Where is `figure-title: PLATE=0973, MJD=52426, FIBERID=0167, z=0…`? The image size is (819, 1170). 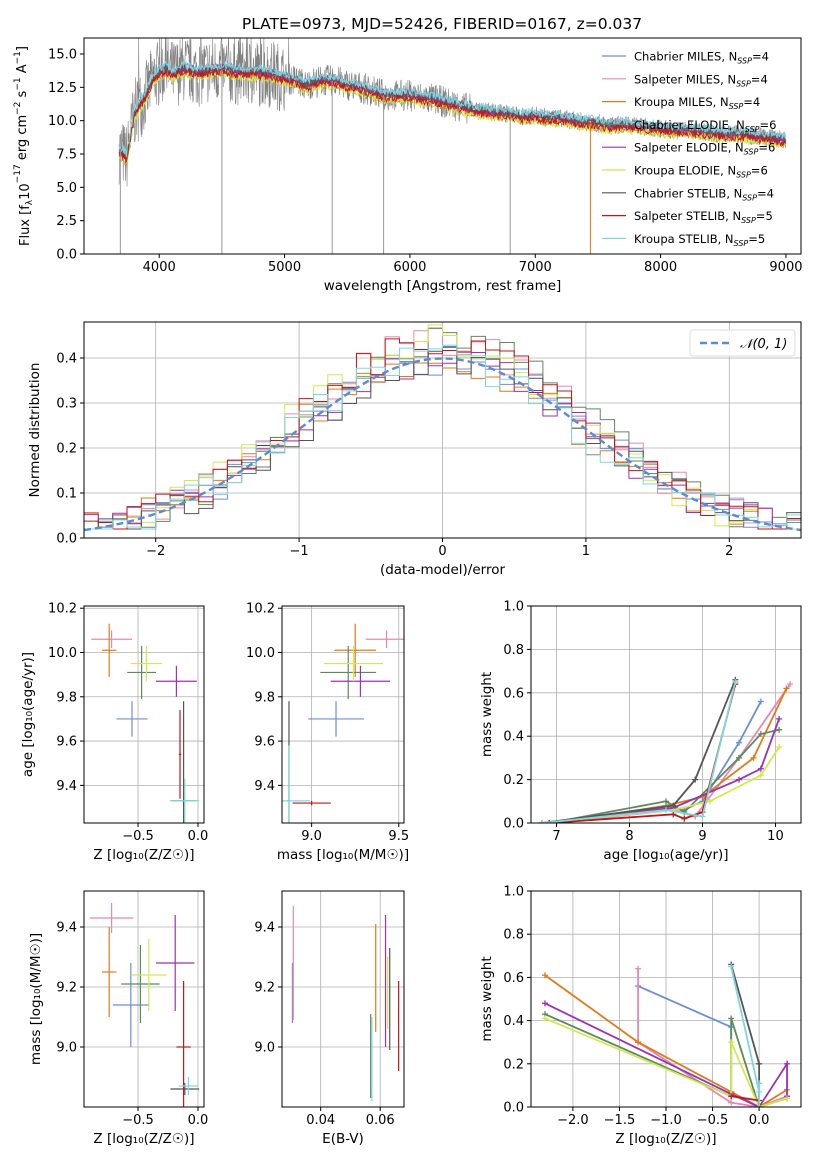
figure-title: PLATE=0973, MJD=52426, FIBERID=0167, z=0… is located at coordinates (442, 24).